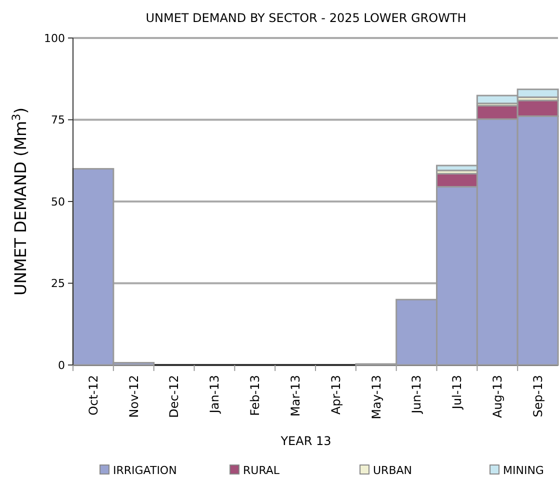 The width and height of the screenshot is (559, 490). What do you see at coordinates (537, 396) in the screenshot?
I see `x-tick-label: Sep-13` at bounding box center [537, 396].